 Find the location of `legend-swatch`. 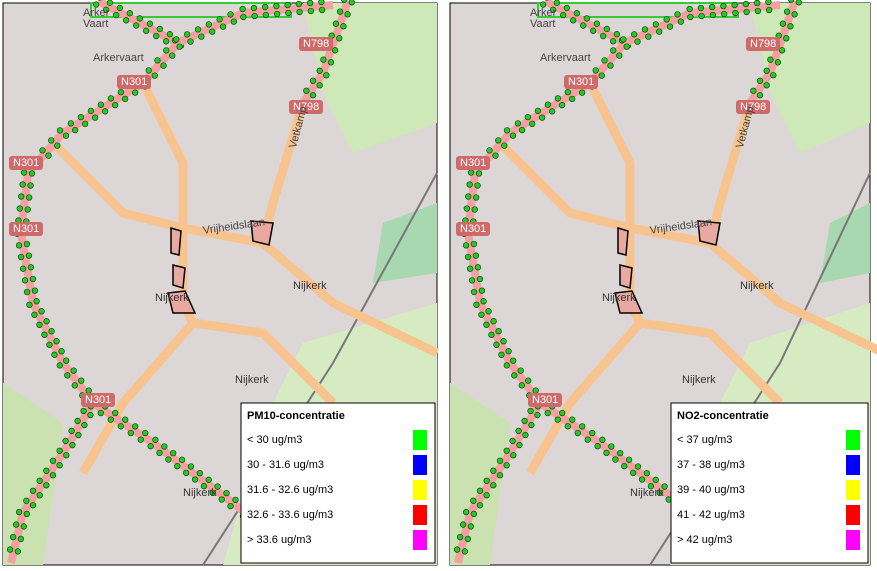

legend-swatch is located at coordinates (420, 540).